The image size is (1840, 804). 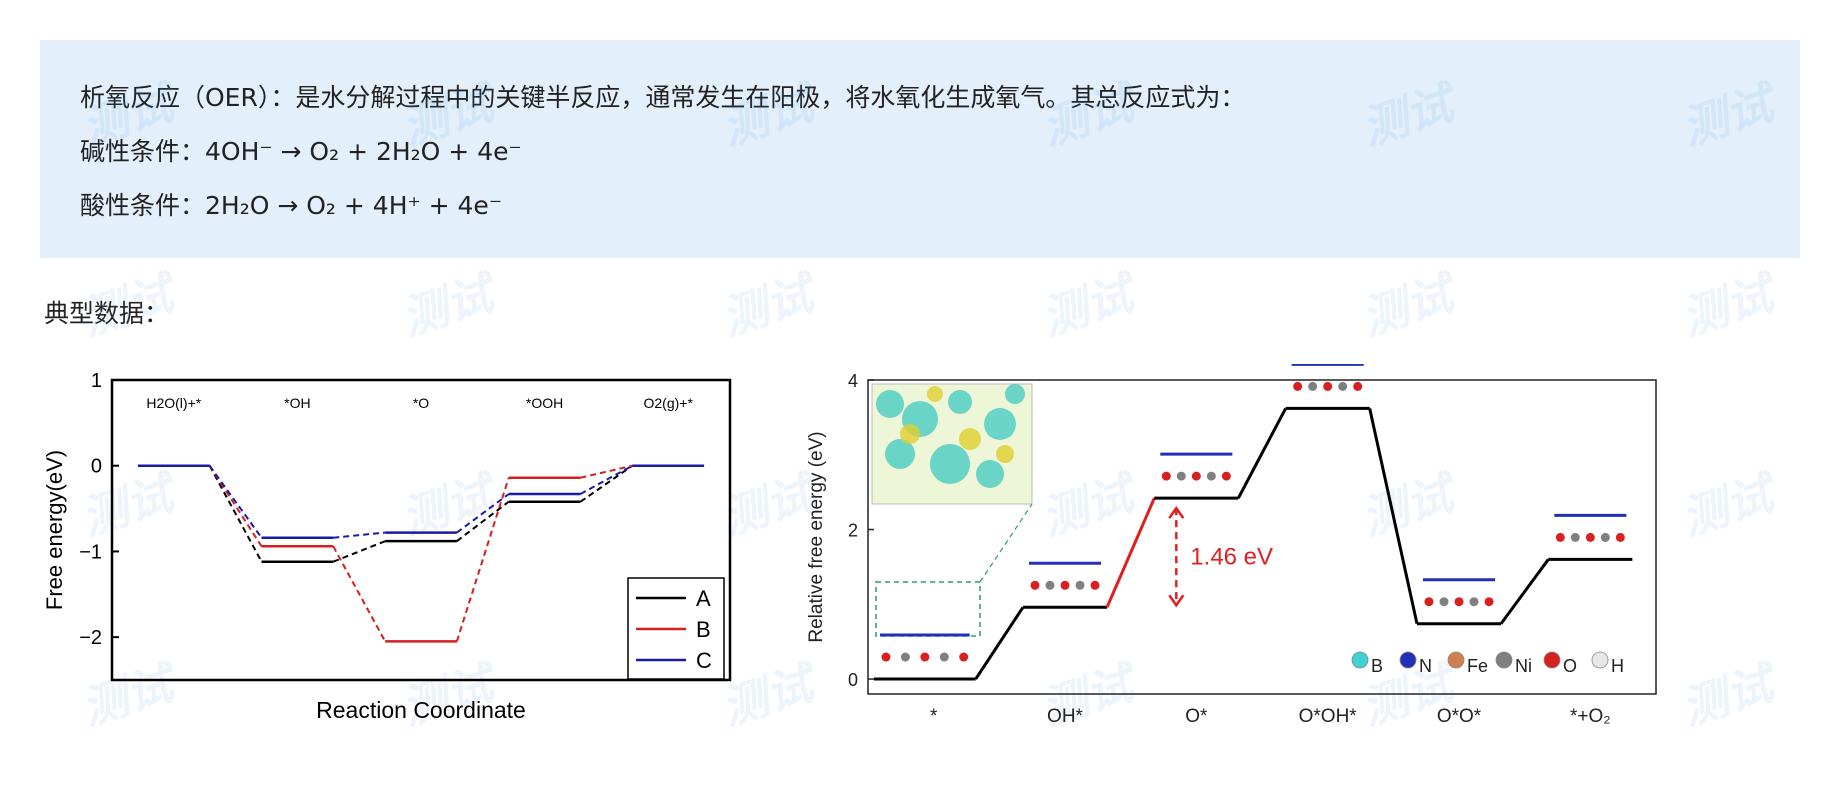 I want to click on y-tick-label: −1, so click(x=90, y=552).